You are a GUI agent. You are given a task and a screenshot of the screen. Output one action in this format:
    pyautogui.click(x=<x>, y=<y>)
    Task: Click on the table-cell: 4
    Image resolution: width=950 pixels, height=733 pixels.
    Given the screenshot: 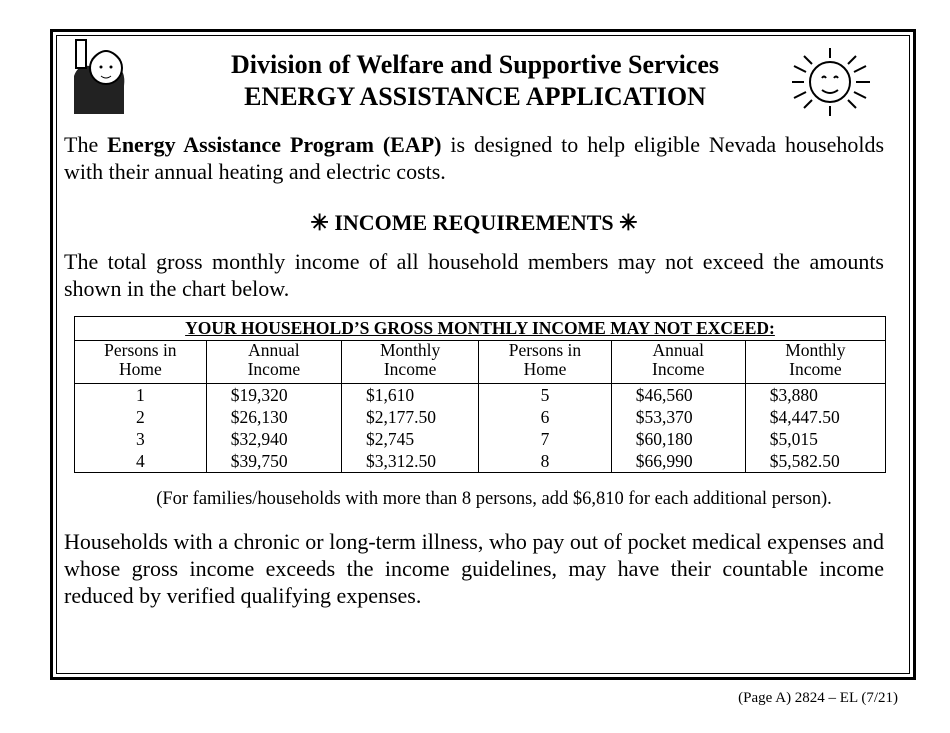 What is the action you would take?
    pyautogui.click(x=140, y=461)
    